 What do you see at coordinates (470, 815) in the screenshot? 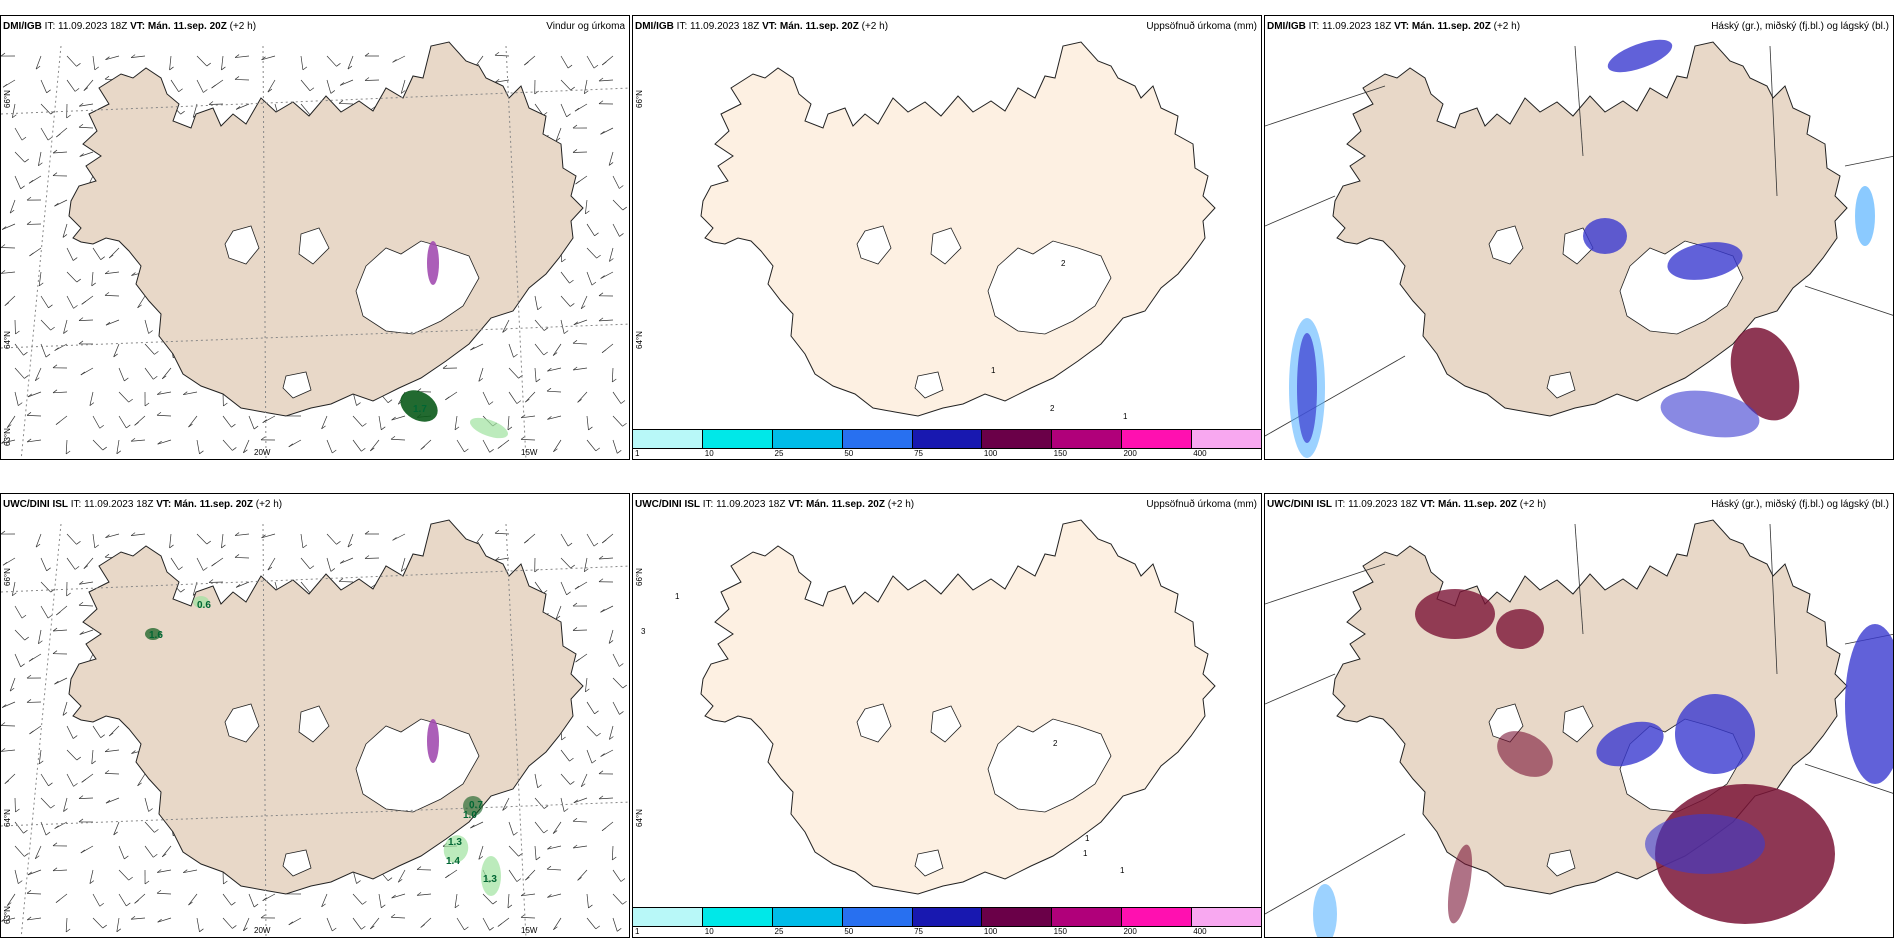
I see `precip-value-label: 1.0` at bounding box center [470, 815].